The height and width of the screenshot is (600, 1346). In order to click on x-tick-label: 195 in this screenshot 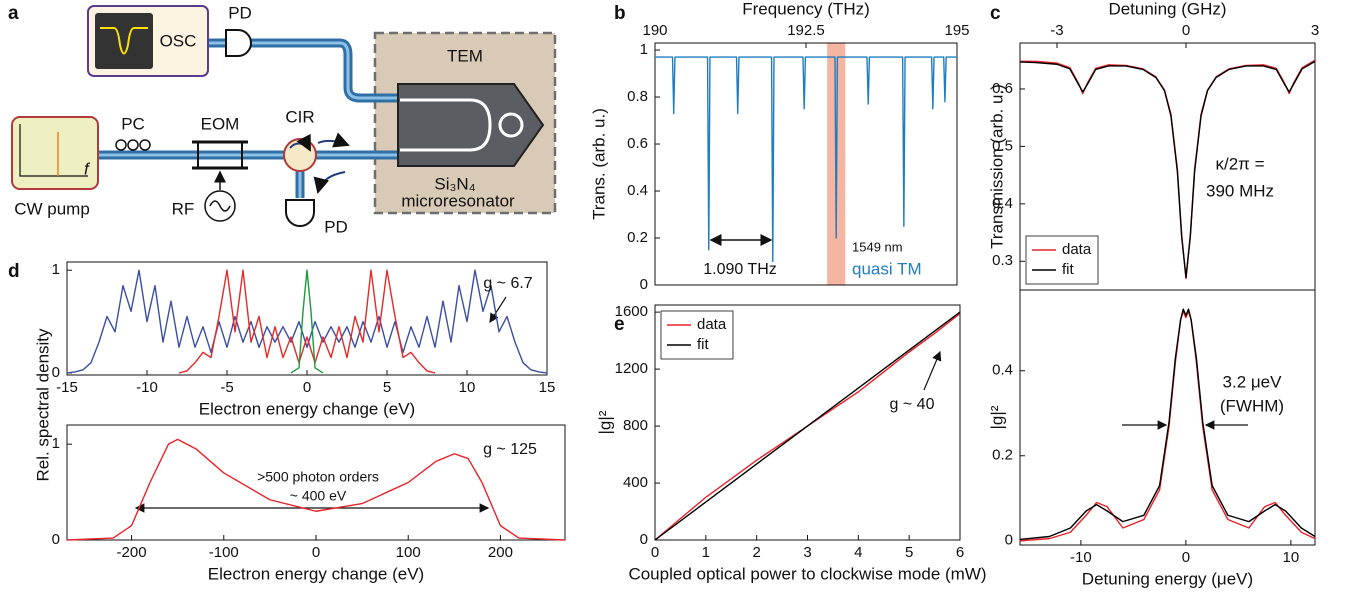, I will do `click(956, 30)`.